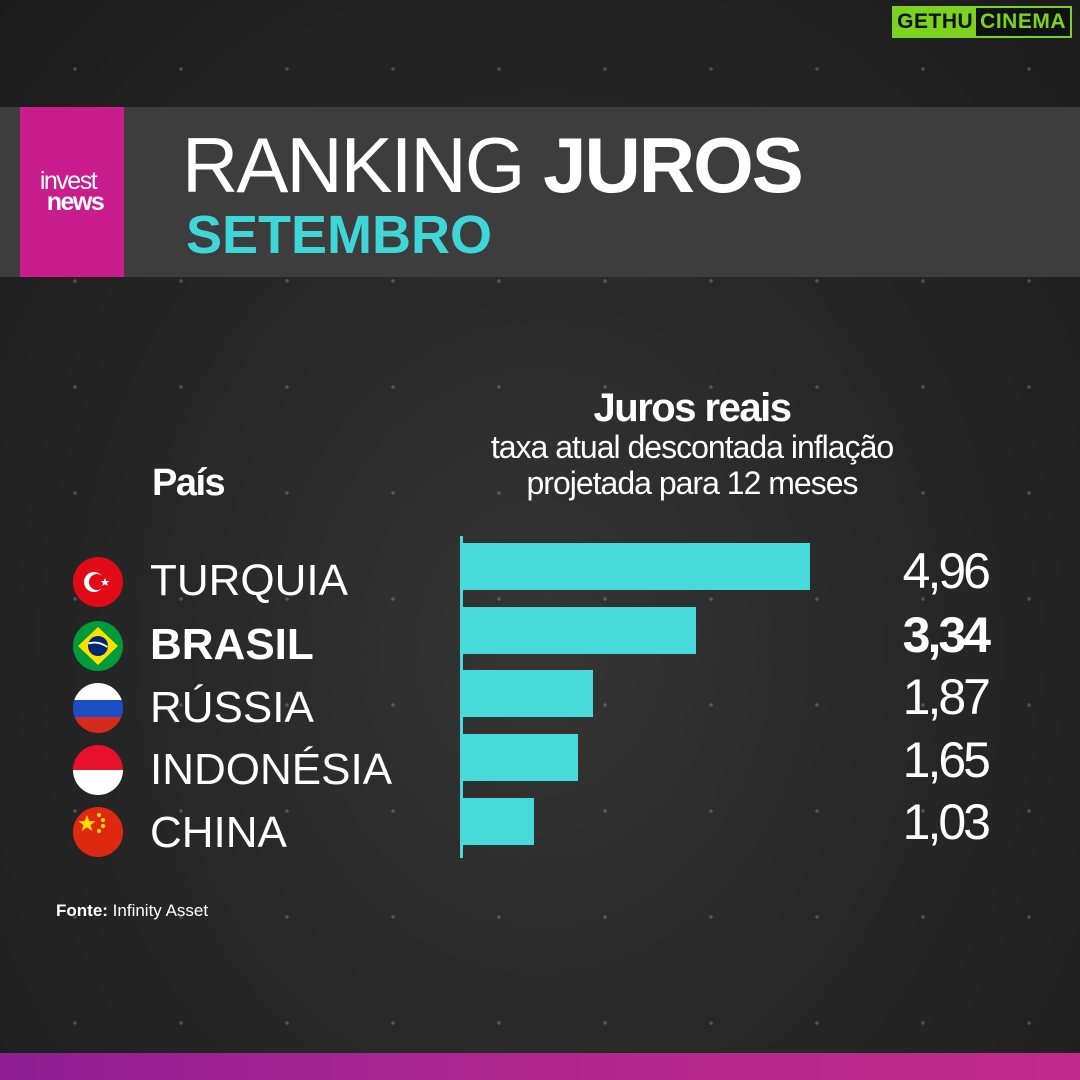  Describe the element at coordinates (498, 821) in the screenshot. I see `bar-china` at that location.